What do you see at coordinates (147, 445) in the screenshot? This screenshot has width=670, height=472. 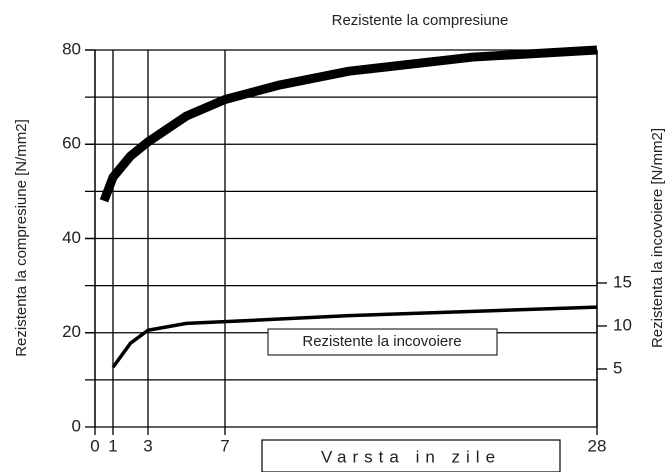 I see `x-tick-label: 3` at bounding box center [147, 445].